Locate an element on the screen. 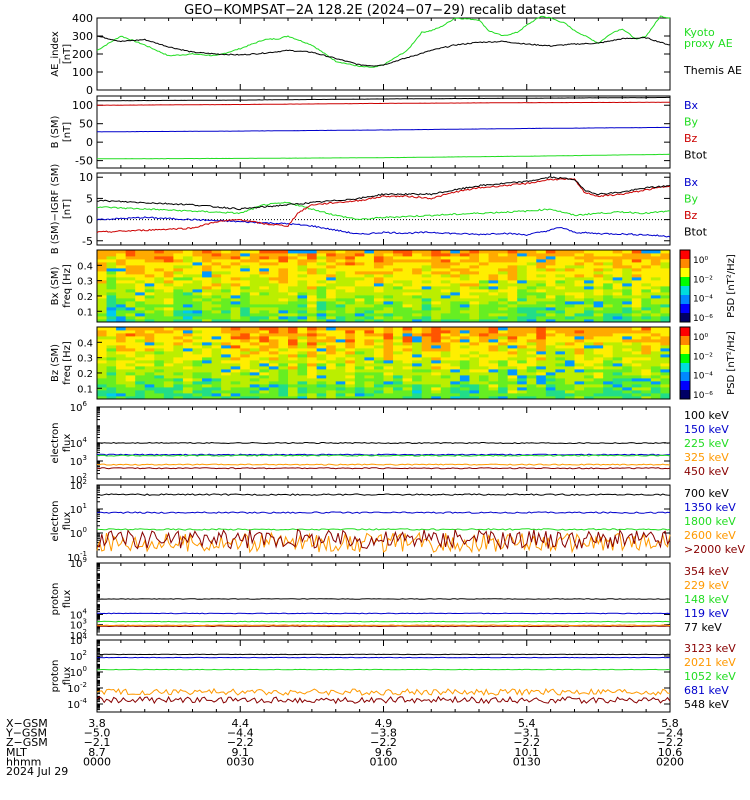 The image size is (750, 800). legend-entry: >2000 keV is located at coordinates (714, 549).